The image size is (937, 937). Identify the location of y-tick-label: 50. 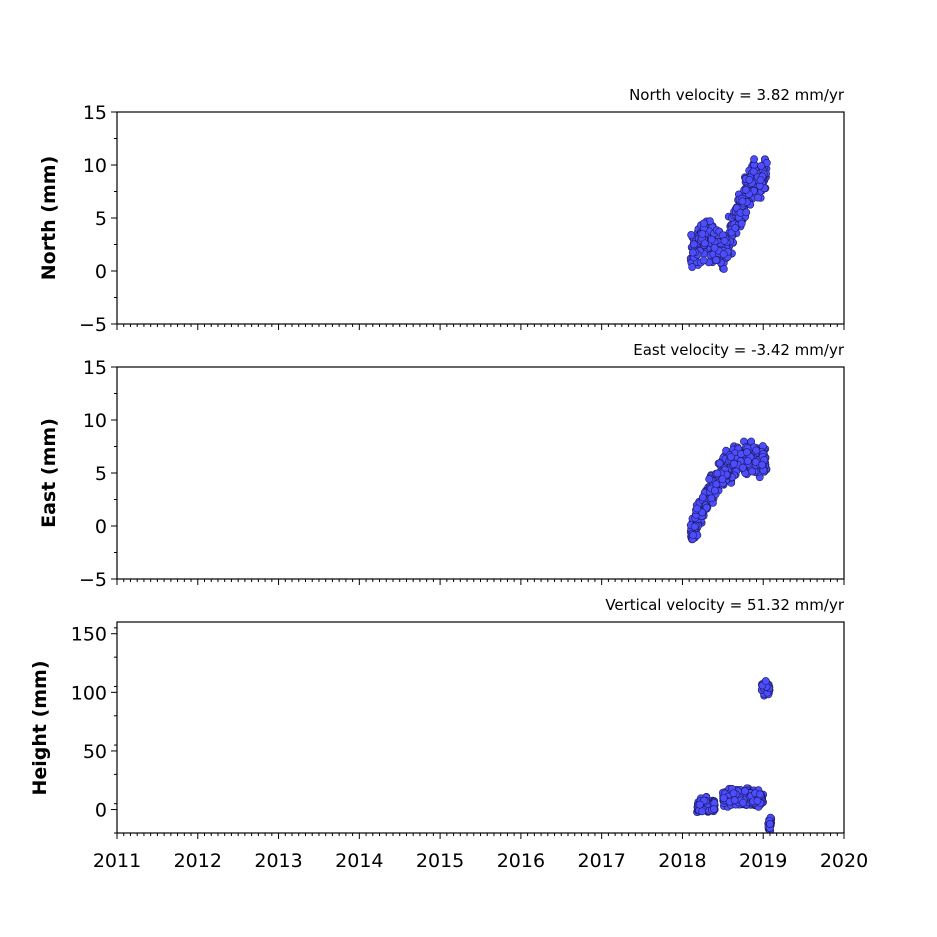
(95, 752).